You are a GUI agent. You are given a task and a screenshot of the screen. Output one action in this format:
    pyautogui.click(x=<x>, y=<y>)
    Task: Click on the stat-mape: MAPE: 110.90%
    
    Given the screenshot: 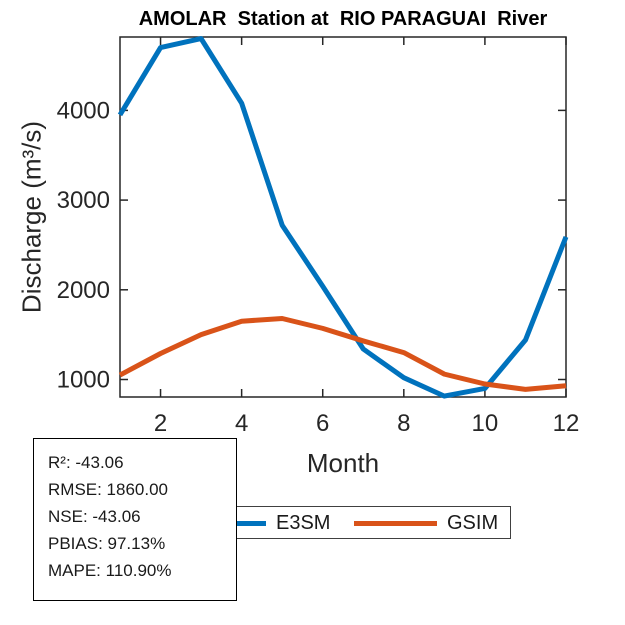 What is the action you would take?
    pyautogui.click(x=110, y=570)
    